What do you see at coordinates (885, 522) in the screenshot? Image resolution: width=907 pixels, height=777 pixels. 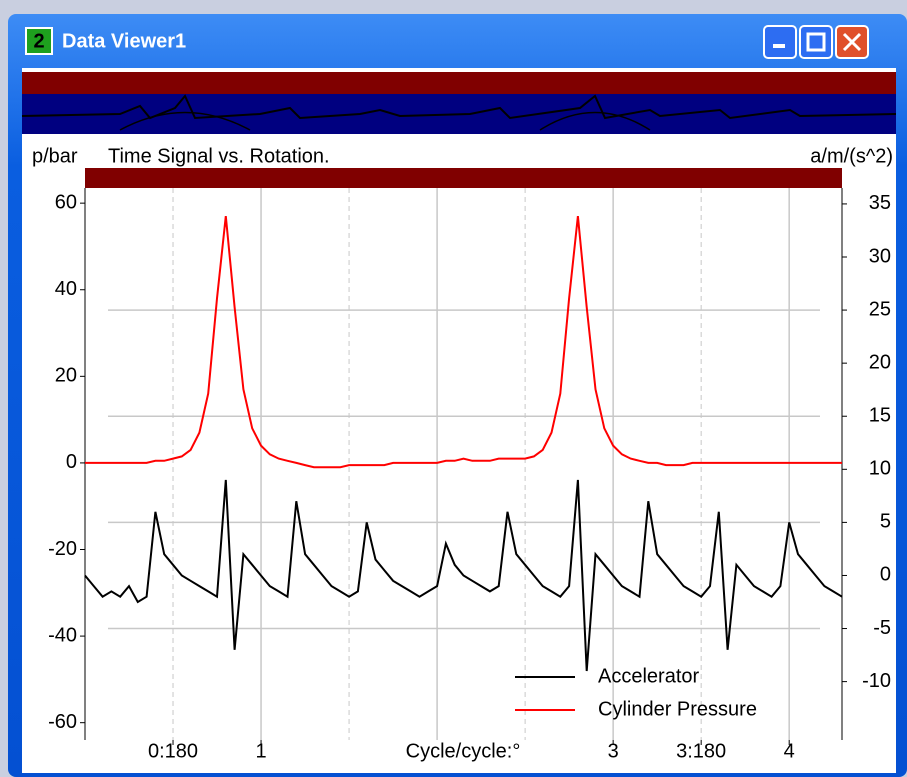 I see `y2-tick-label: 5` at bounding box center [885, 522].